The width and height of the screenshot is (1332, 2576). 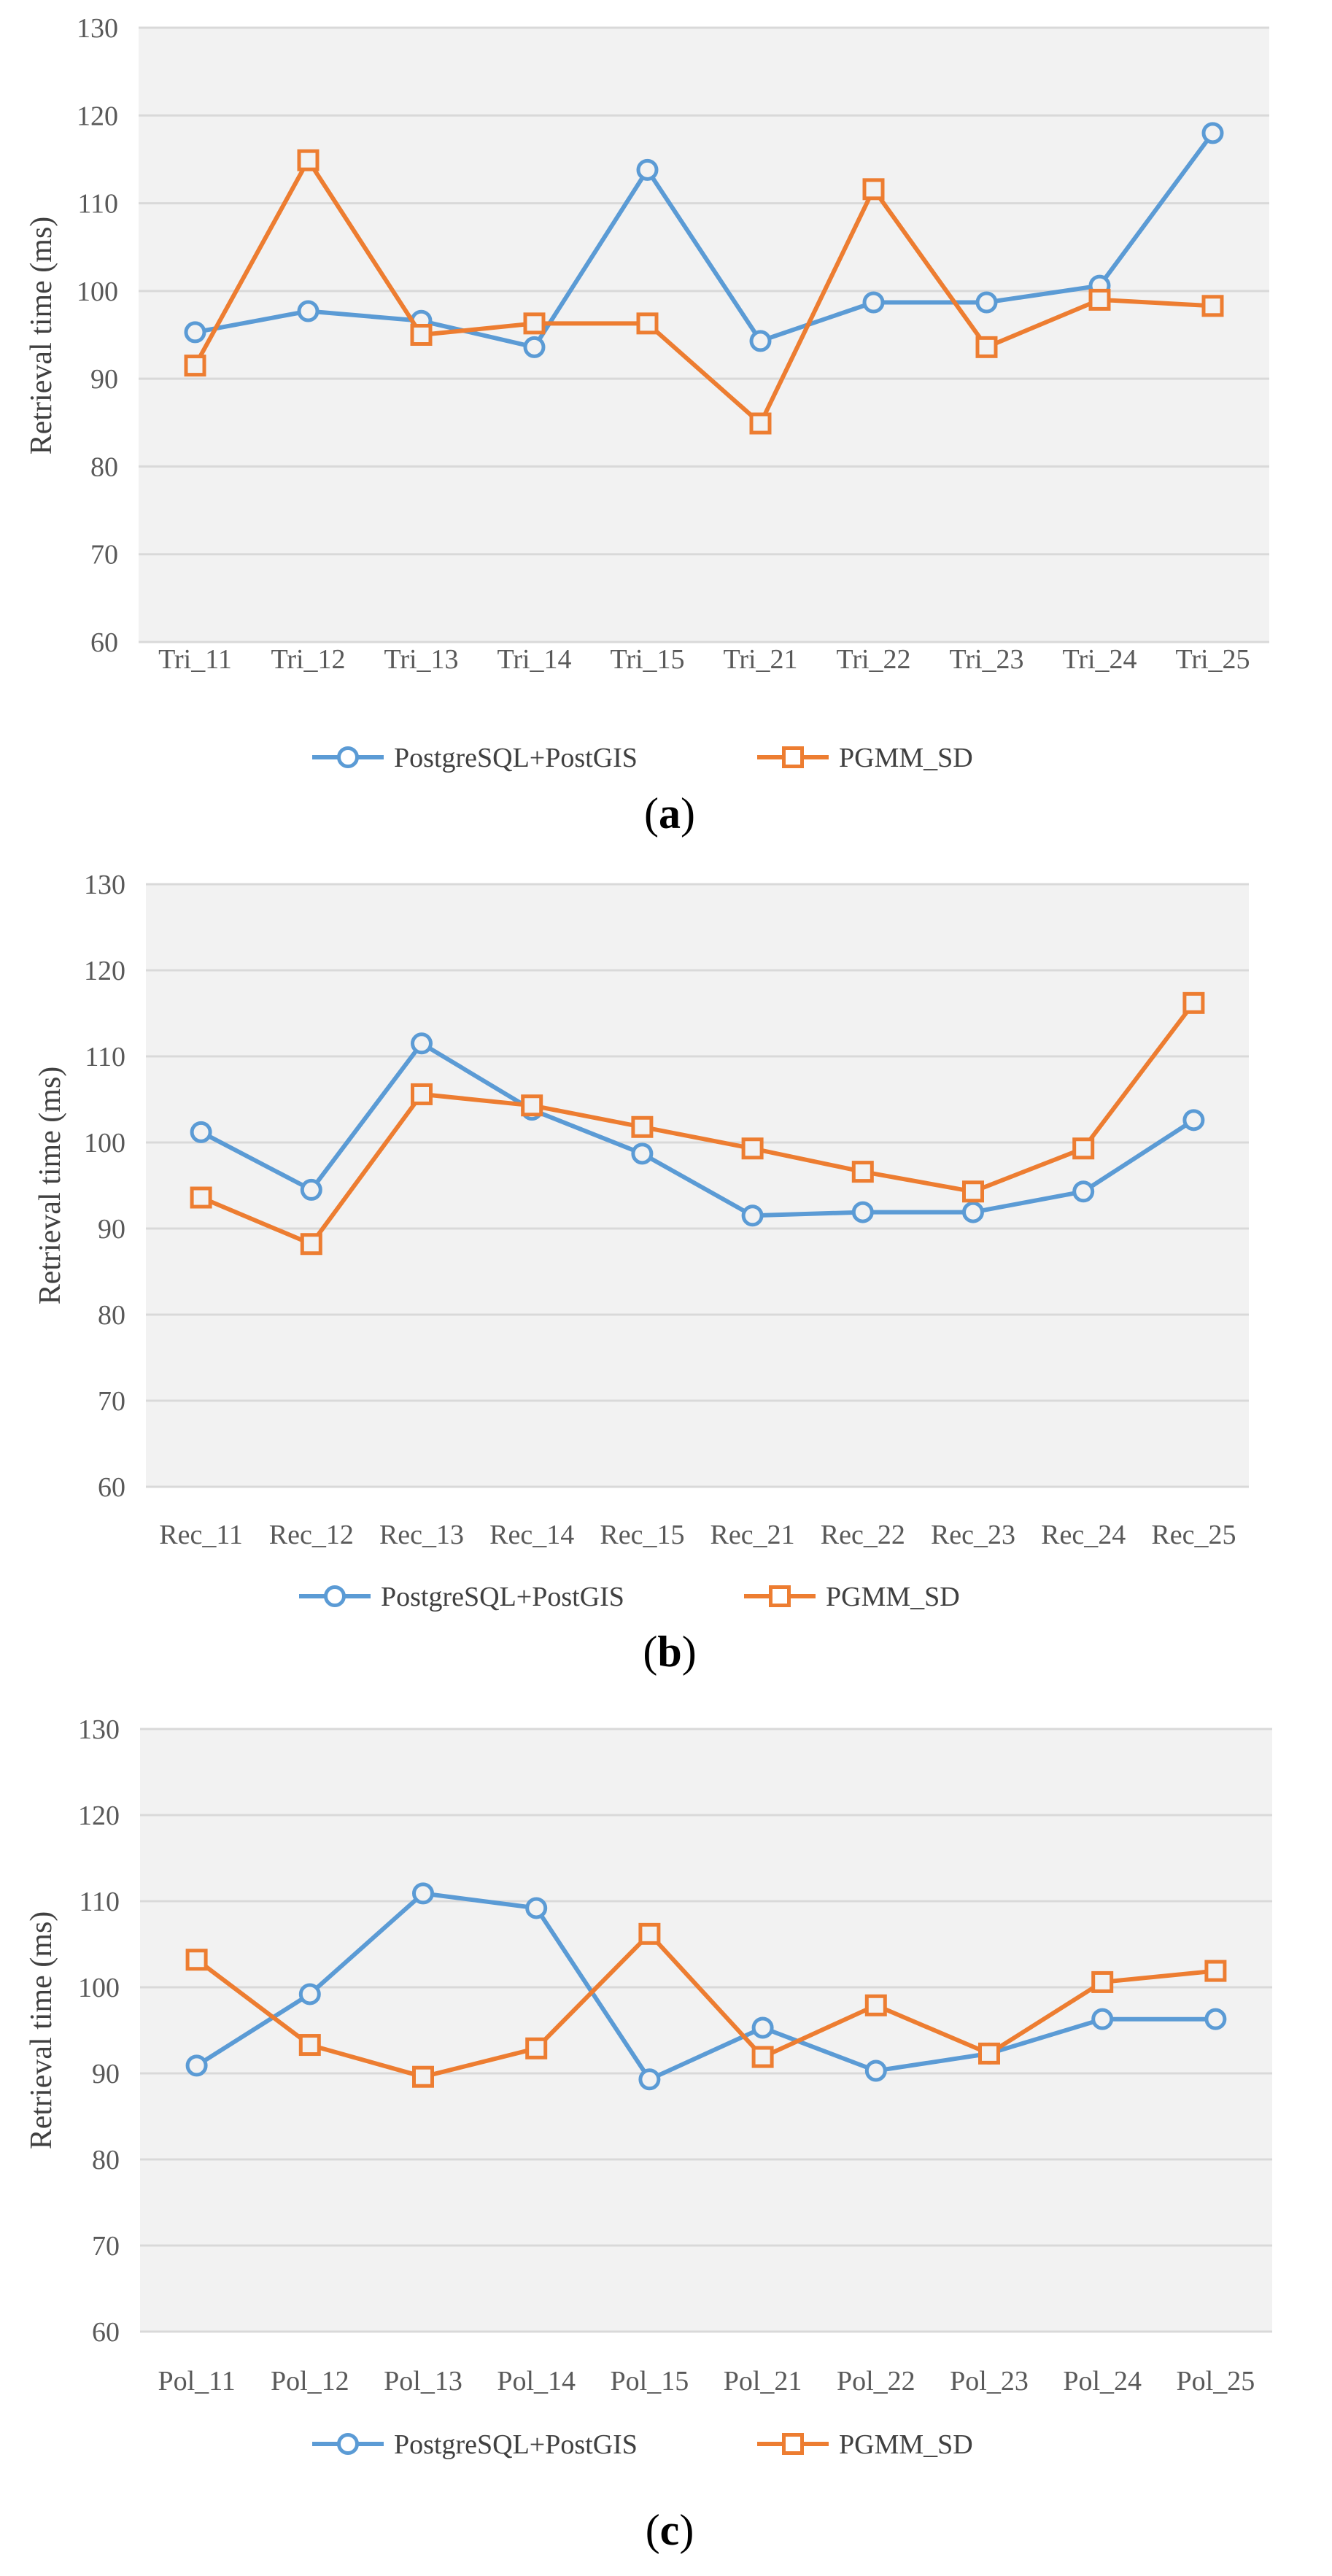 I want to click on x-tick-label: Pol_12, so click(x=310, y=2381).